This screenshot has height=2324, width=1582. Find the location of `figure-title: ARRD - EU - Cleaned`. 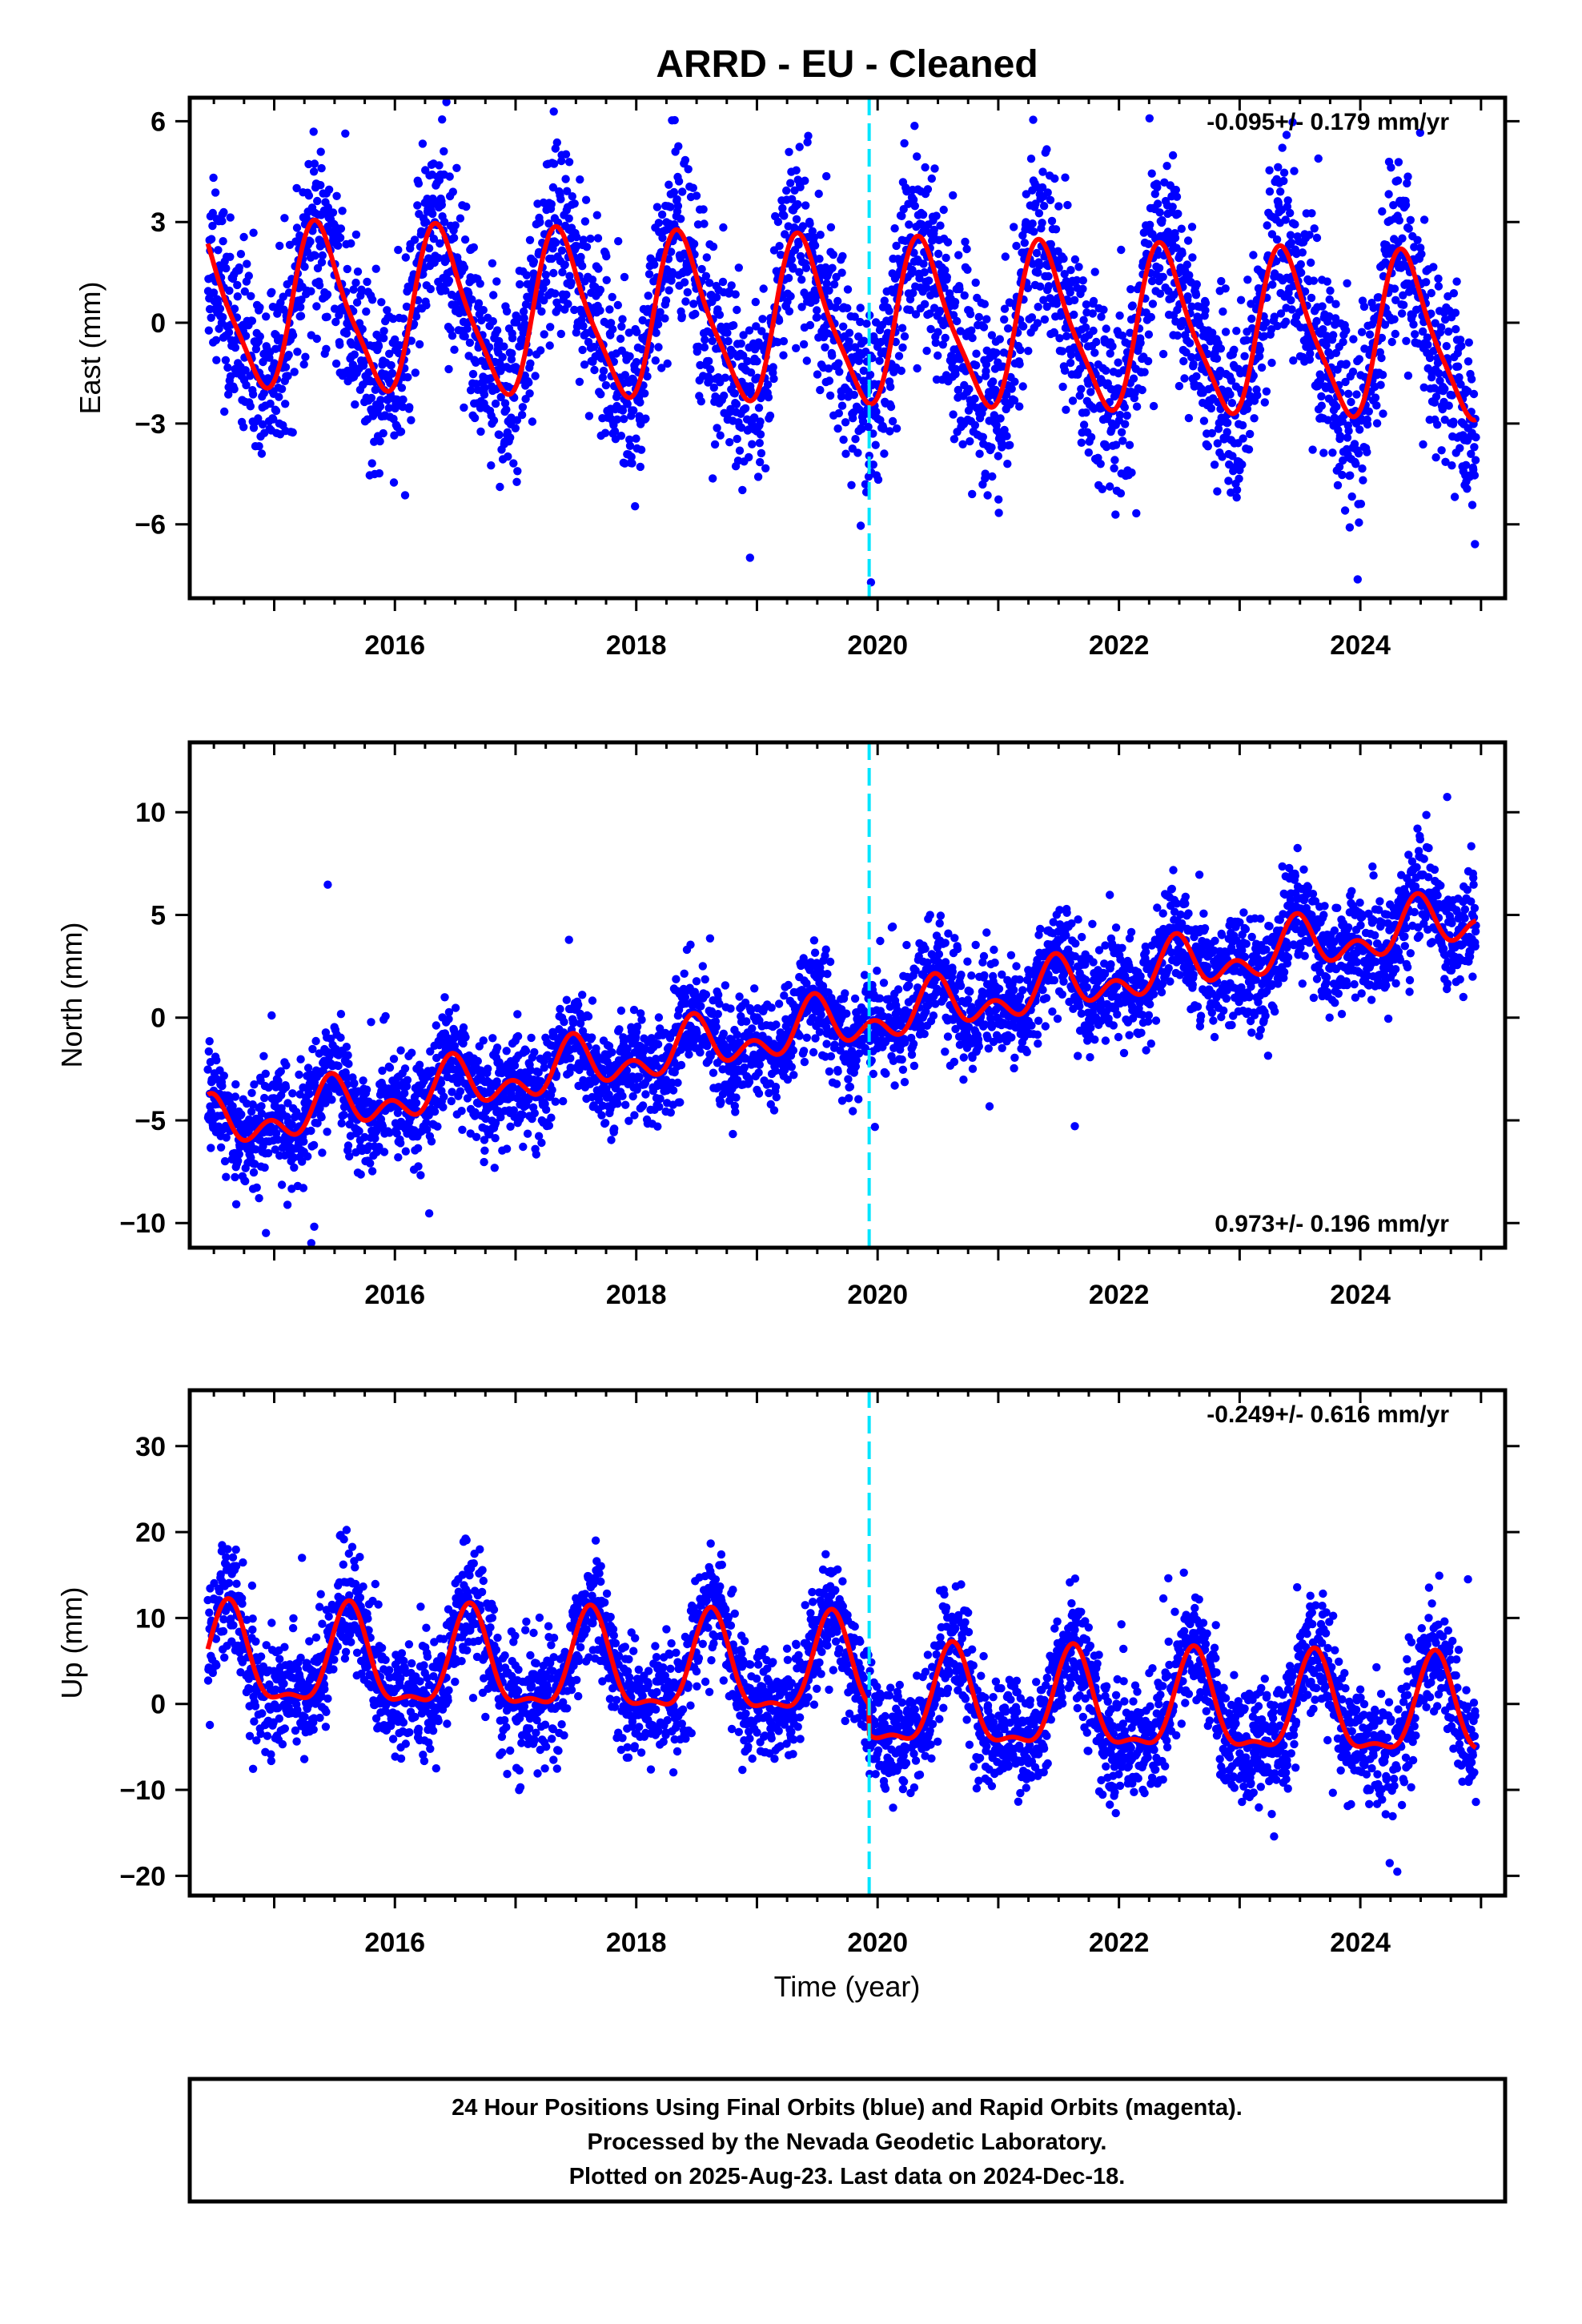

figure-title: ARRD - EU - Cleaned is located at coordinates (847, 64).